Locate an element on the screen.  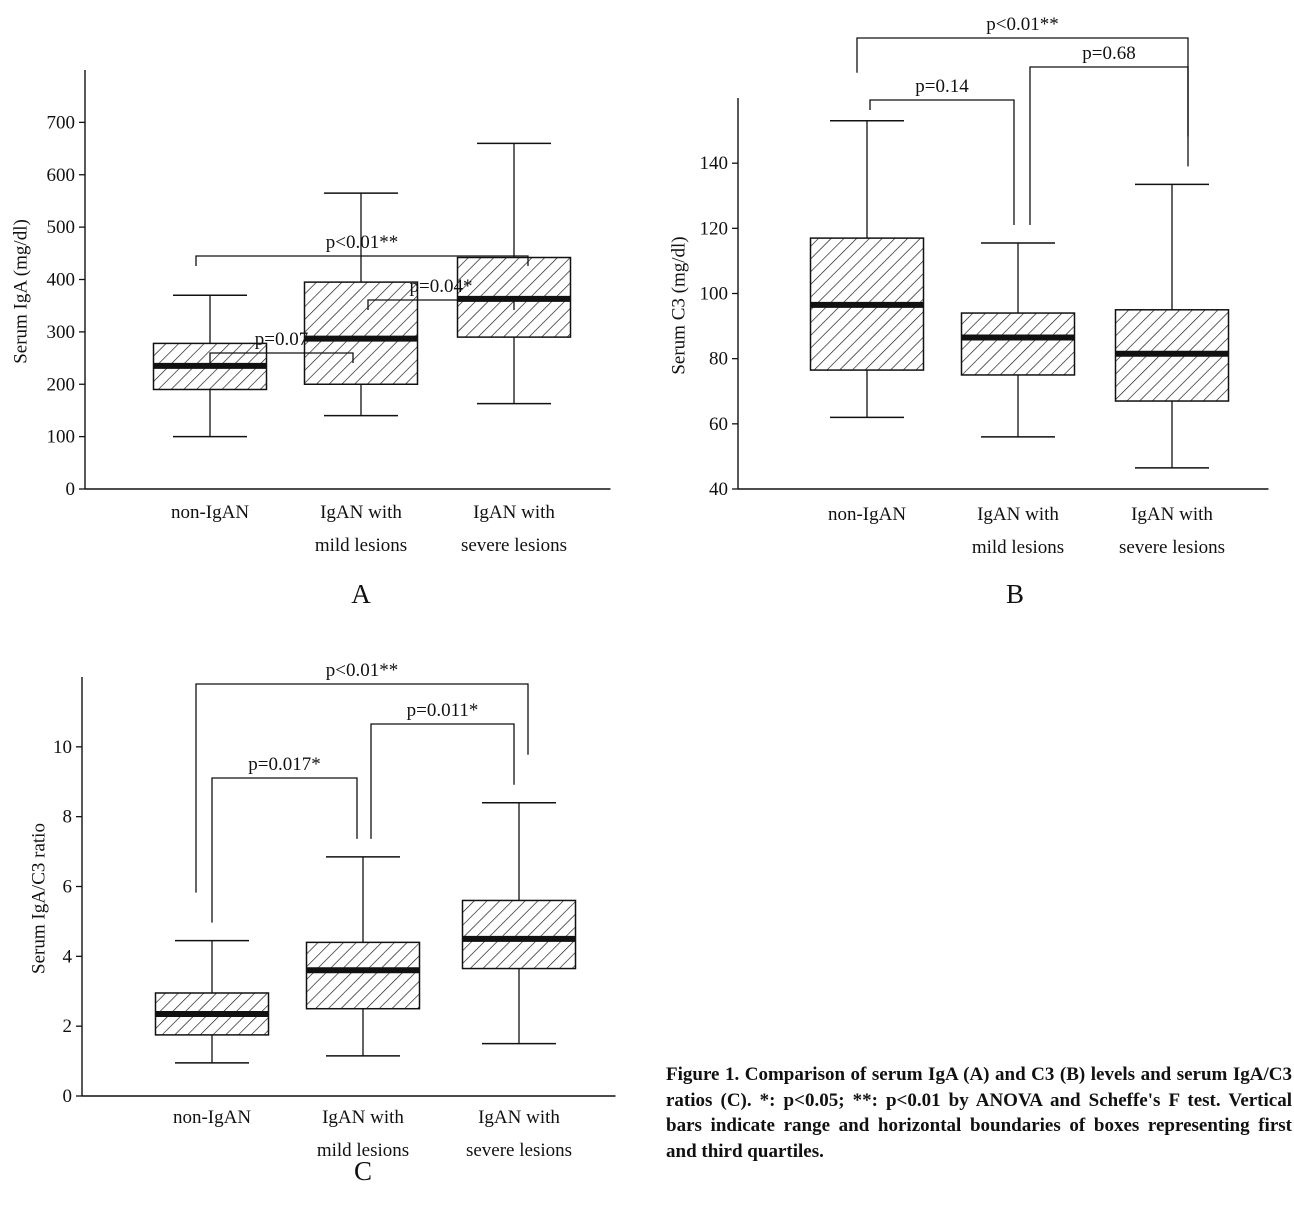
y-tick-label: 6 is located at coordinates (68, 887).